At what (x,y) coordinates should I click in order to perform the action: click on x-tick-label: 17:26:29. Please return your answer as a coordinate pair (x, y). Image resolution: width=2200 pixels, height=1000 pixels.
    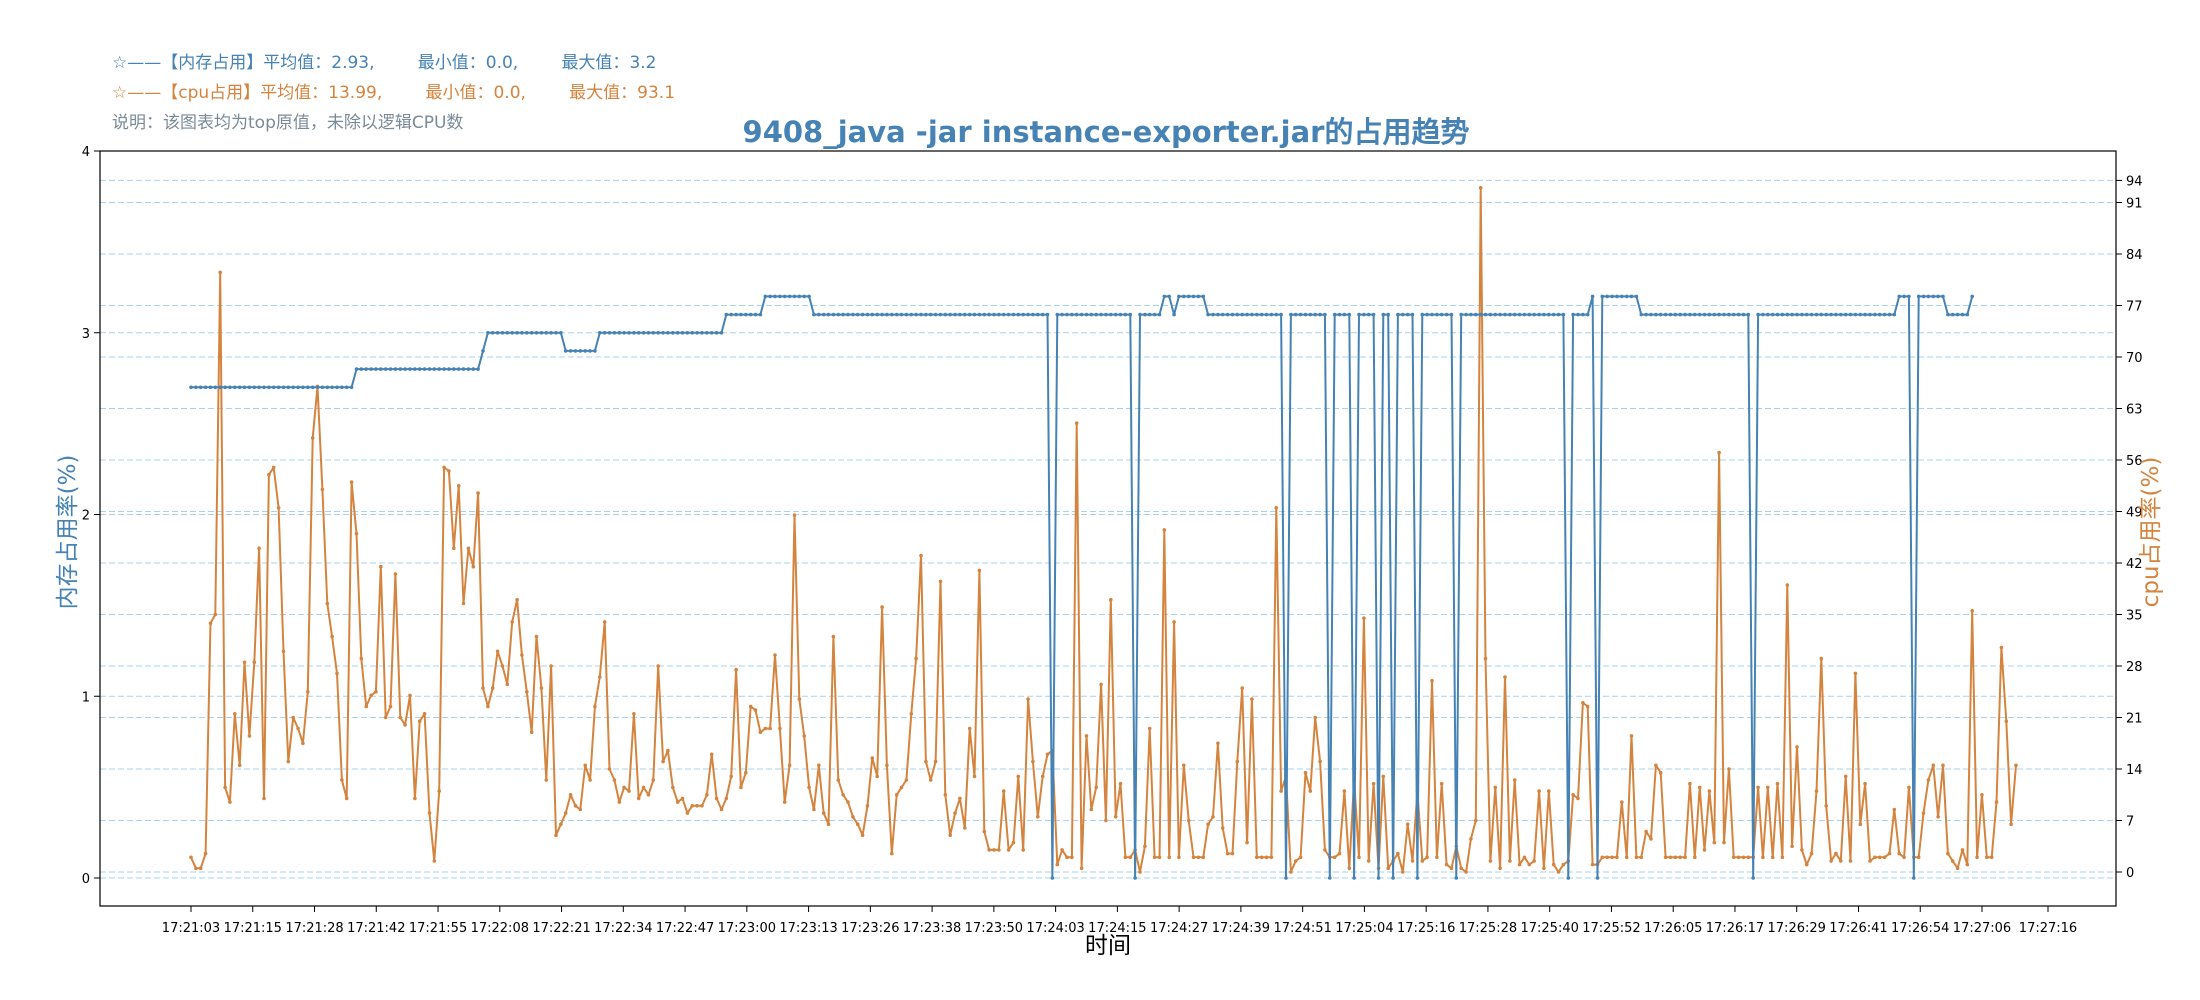
    Looking at the image, I should click on (1797, 928).